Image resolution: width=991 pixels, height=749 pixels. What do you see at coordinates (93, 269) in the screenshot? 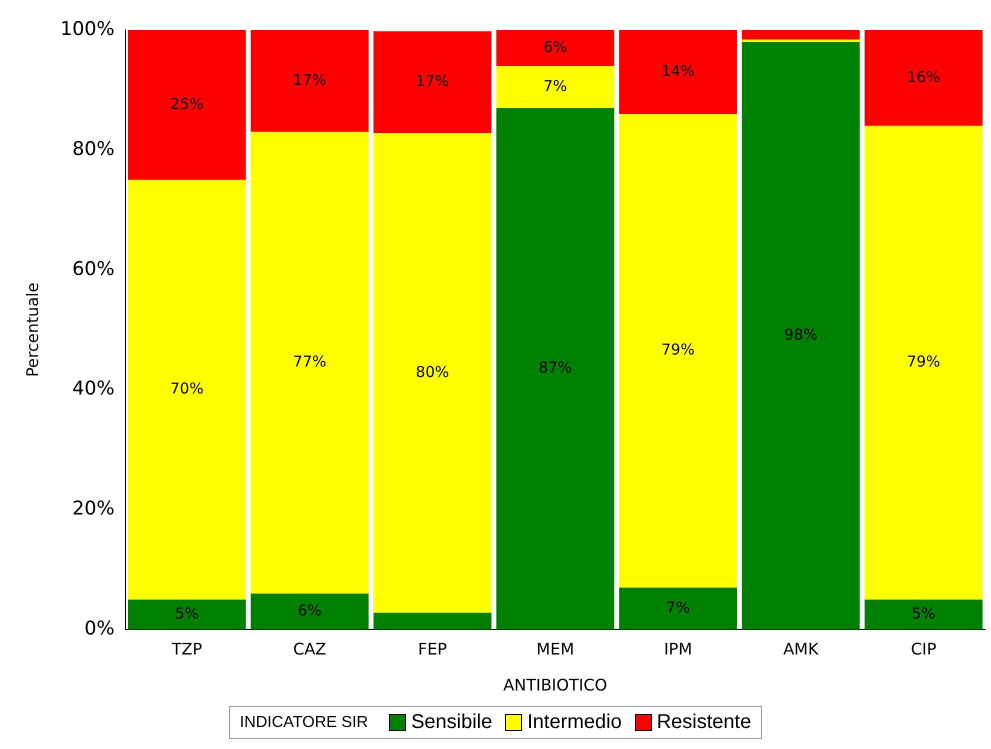
I see `y-tick-label: 60%` at bounding box center [93, 269].